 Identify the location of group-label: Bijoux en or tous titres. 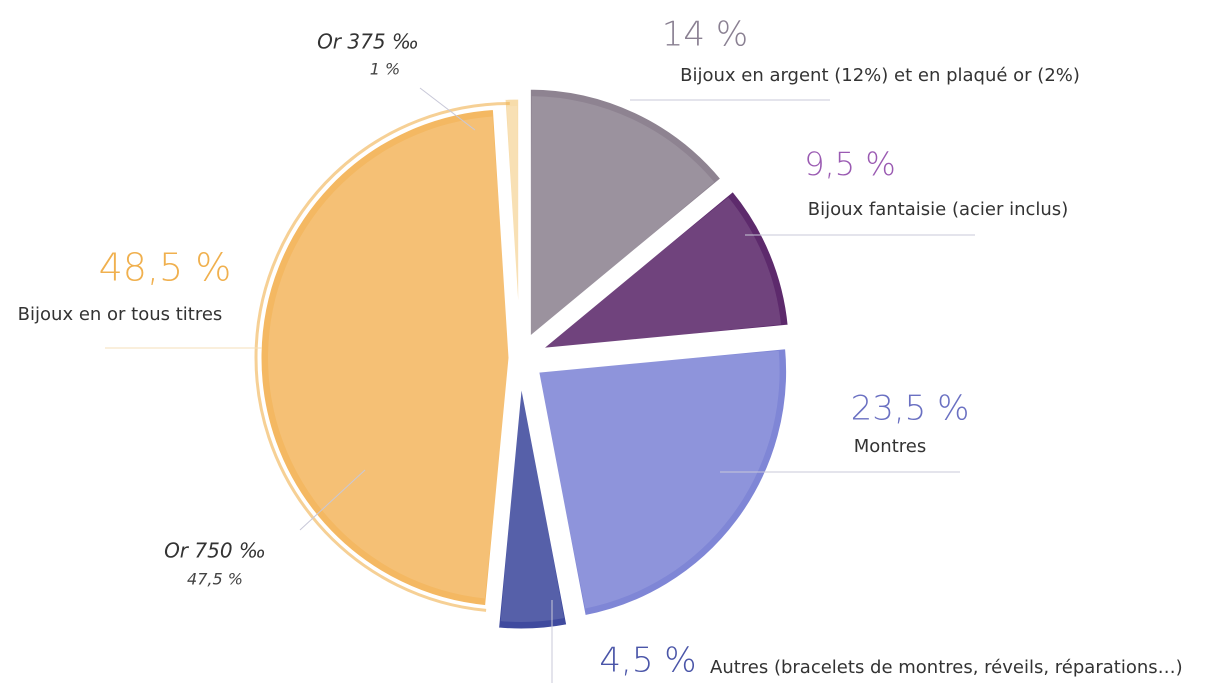
(120, 314).